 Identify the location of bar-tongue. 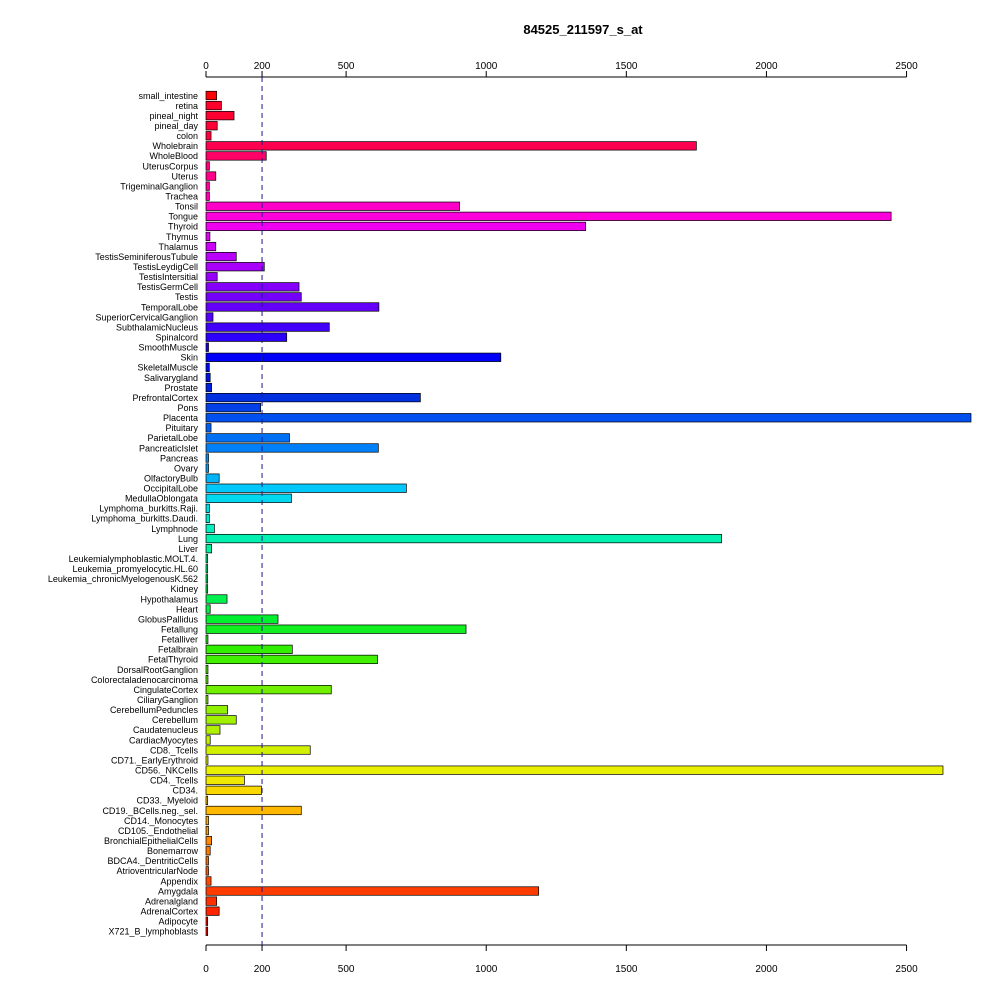
(548, 216).